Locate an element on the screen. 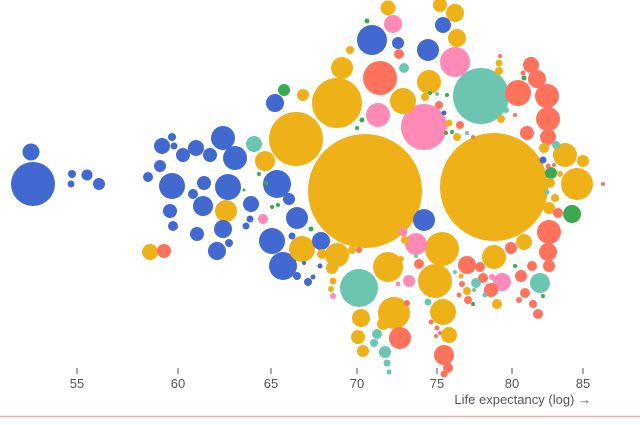  x-axis-title: Life expectancy (log) → is located at coordinates (522, 399).